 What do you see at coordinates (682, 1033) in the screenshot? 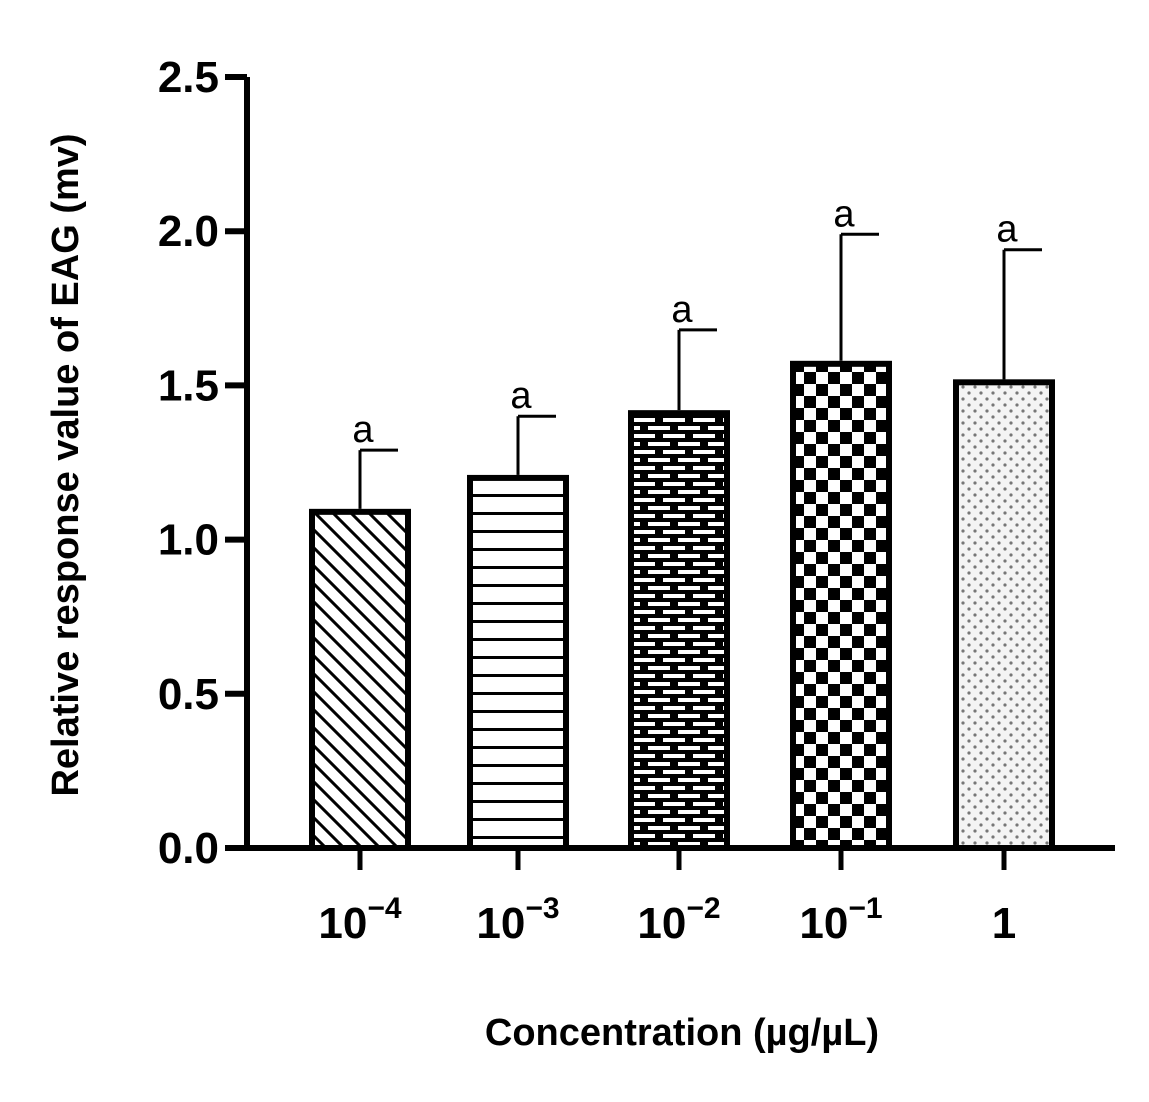
I see `x-axis-label: Concentration (µg/µL)` at bounding box center [682, 1033].